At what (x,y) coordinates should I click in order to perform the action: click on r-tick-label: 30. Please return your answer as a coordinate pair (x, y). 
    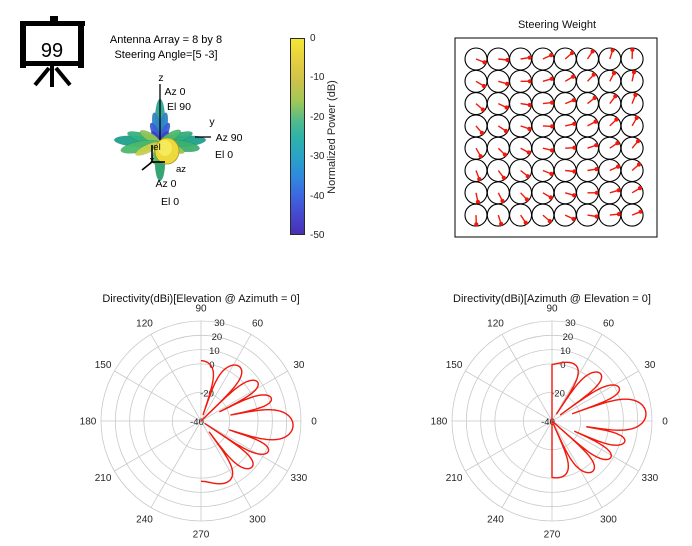
    Looking at the image, I should click on (219, 323).